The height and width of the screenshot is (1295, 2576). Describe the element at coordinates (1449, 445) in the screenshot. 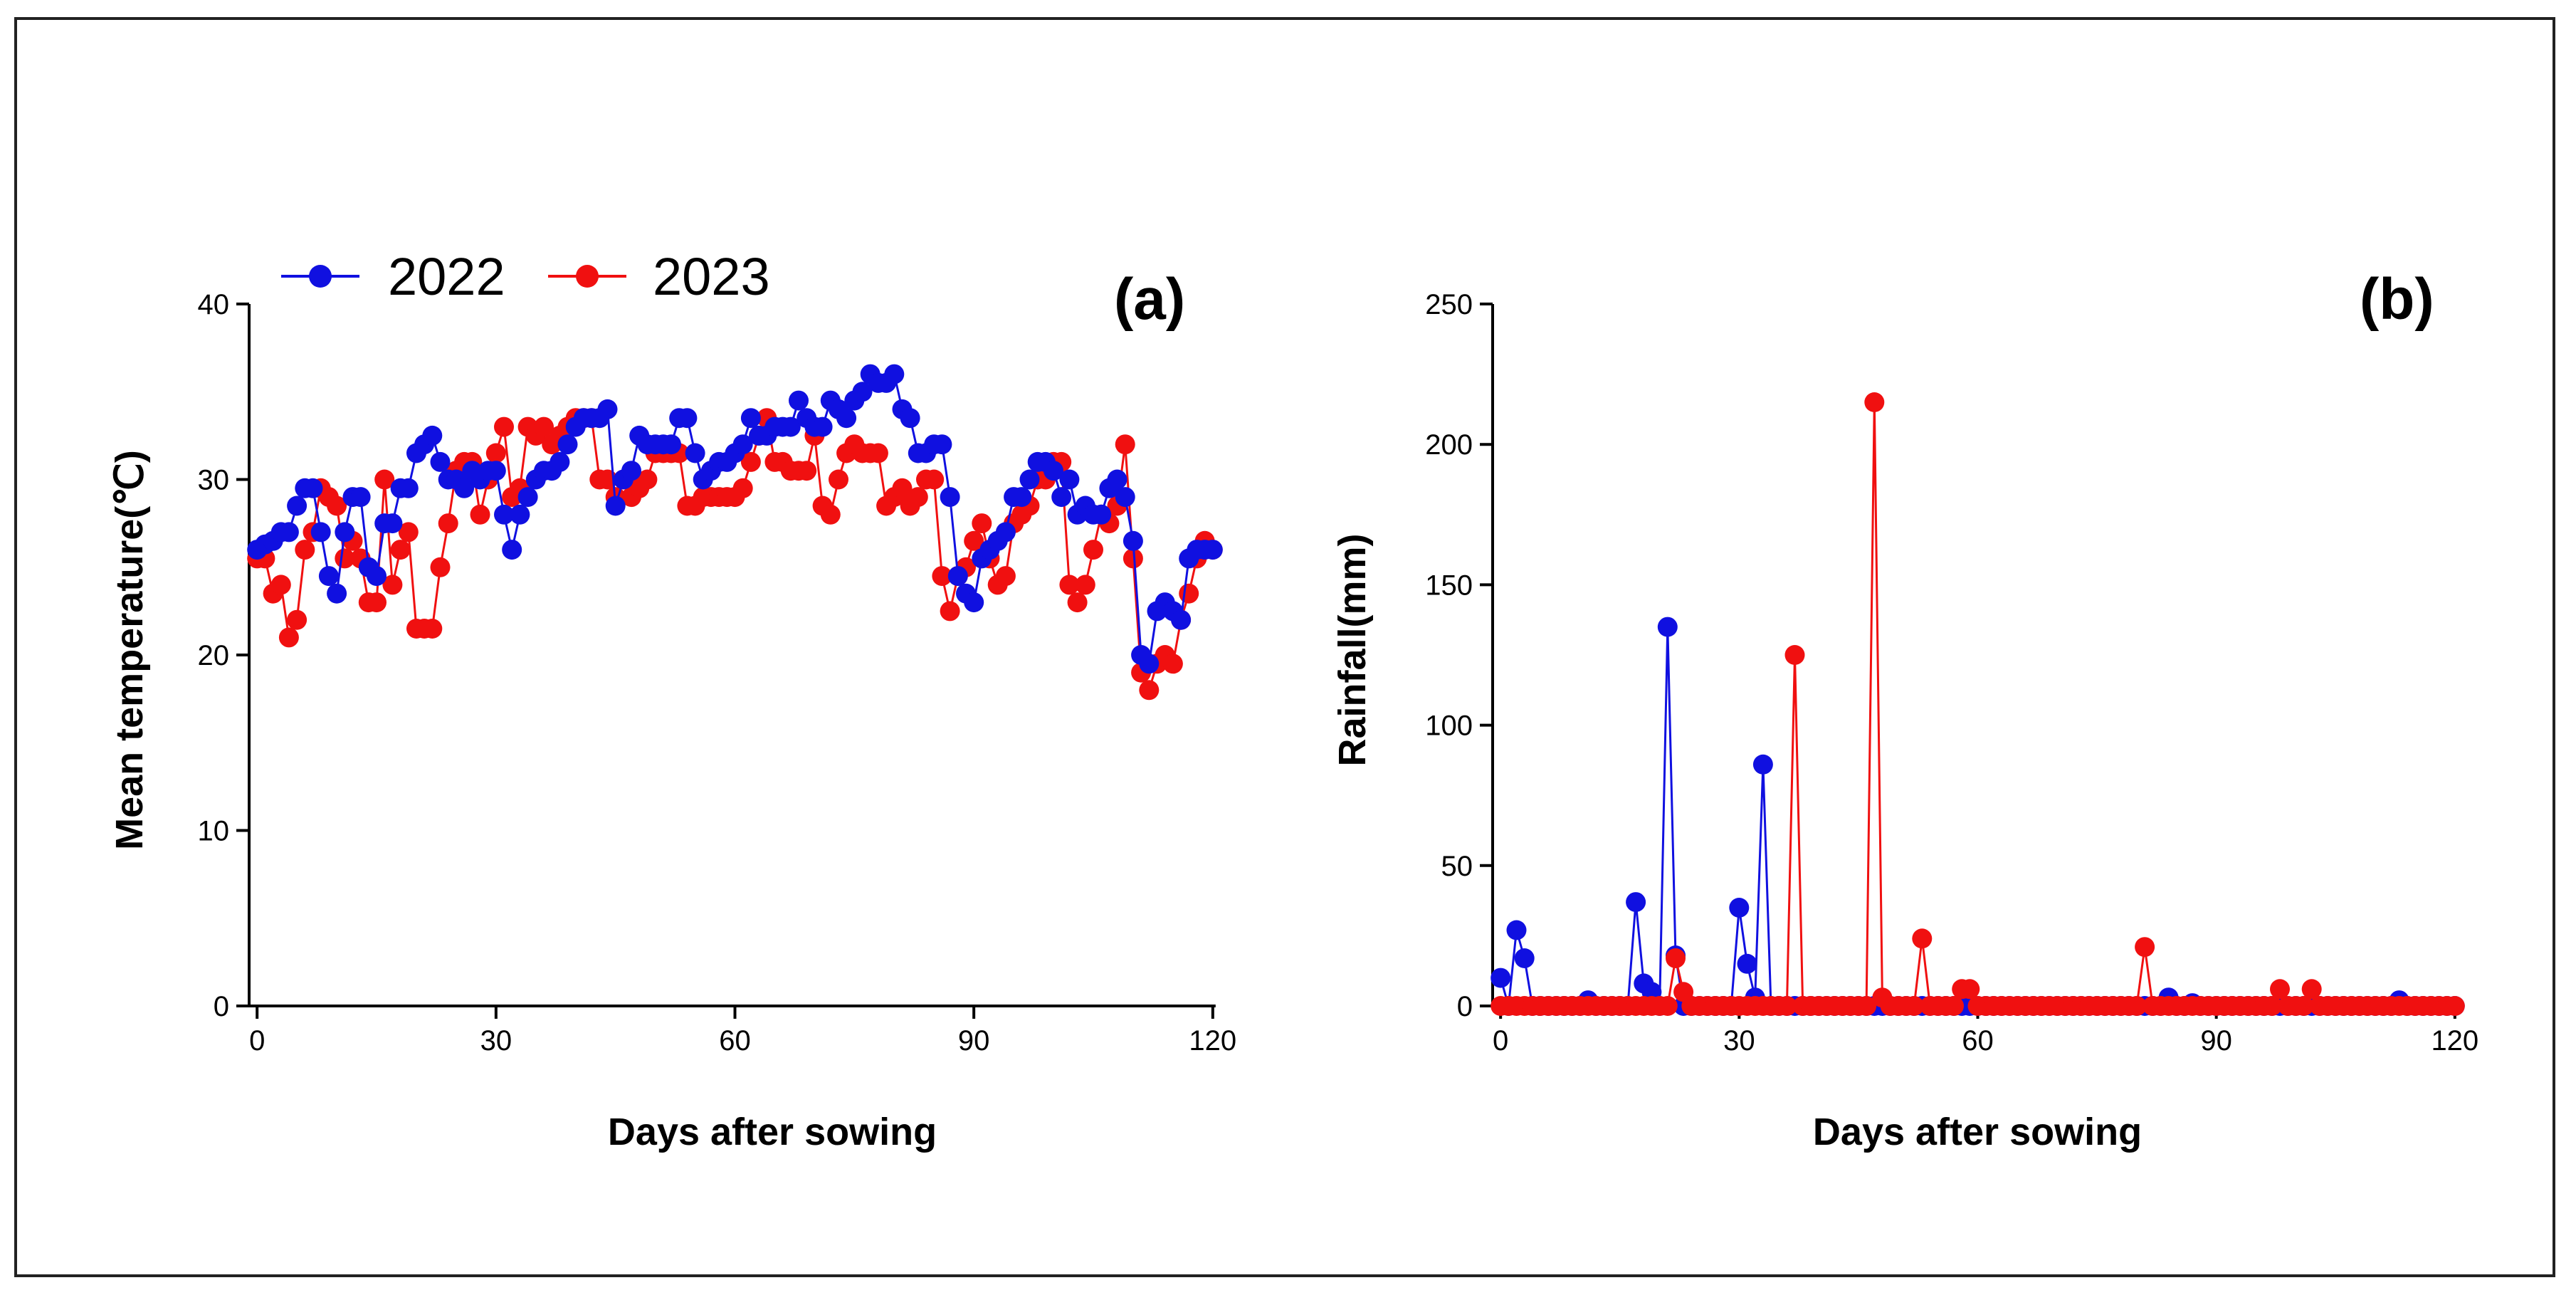

I see `panel-b-y-tick-label: 200` at that location.